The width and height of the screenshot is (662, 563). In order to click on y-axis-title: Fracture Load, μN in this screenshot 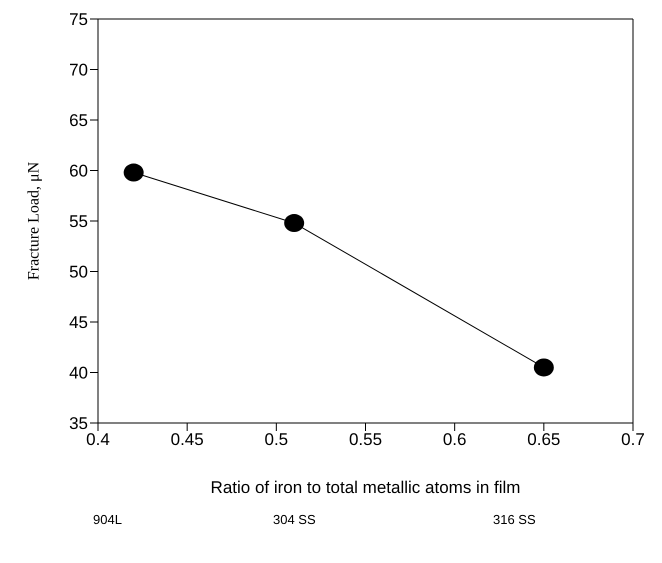, I will do `click(34, 220)`.